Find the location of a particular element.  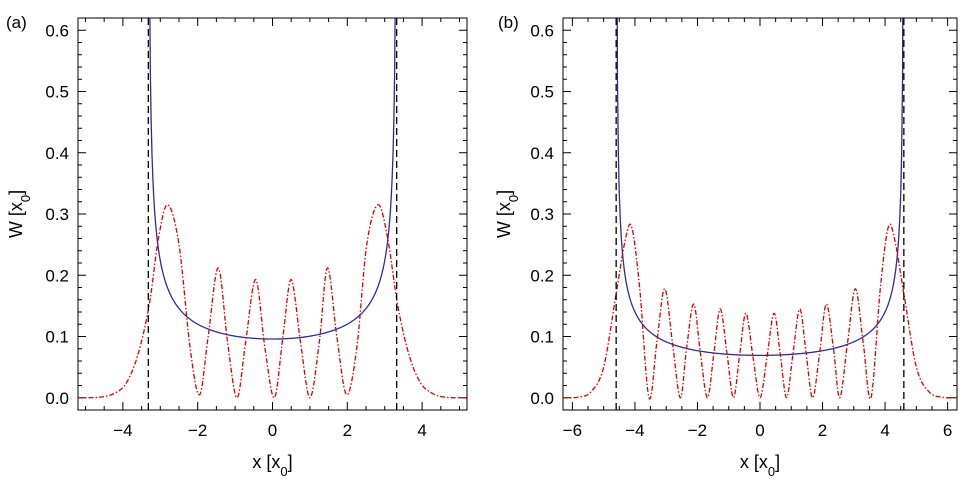

x-tick-label: −6 is located at coordinates (572, 430).